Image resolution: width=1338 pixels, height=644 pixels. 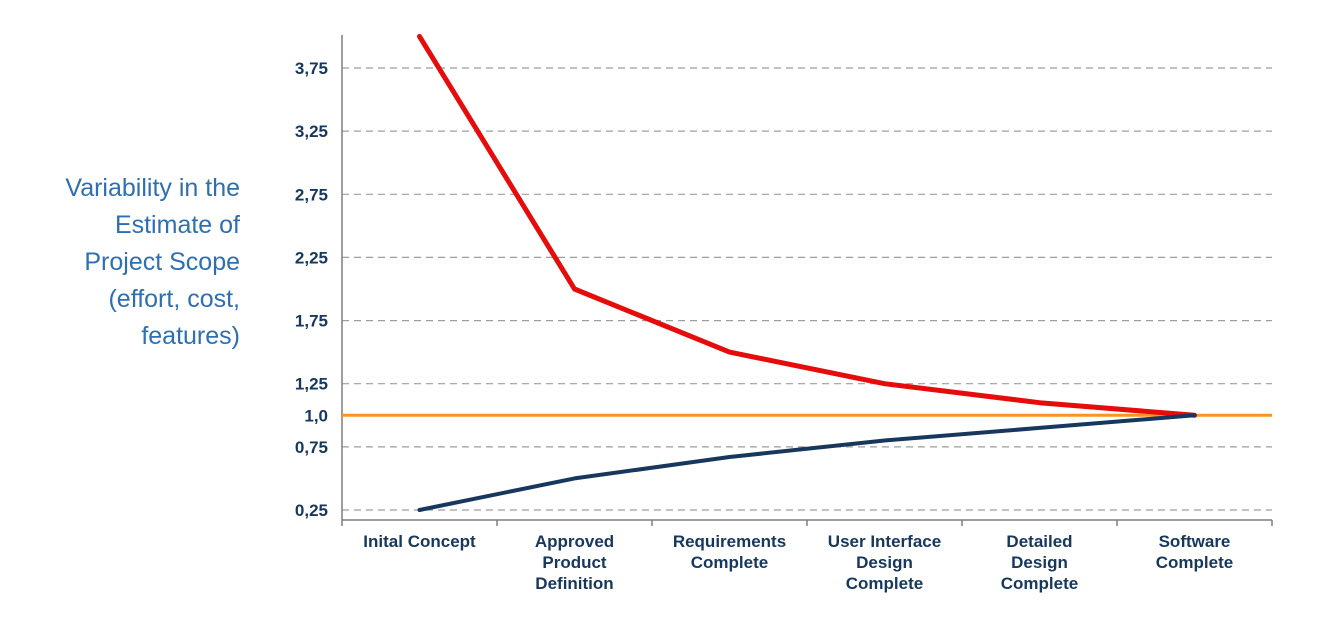 What do you see at coordinates (729, 552) in the screenshot?
I see `x-category-label: Requirements Complete` at bounding box center [729, 552].